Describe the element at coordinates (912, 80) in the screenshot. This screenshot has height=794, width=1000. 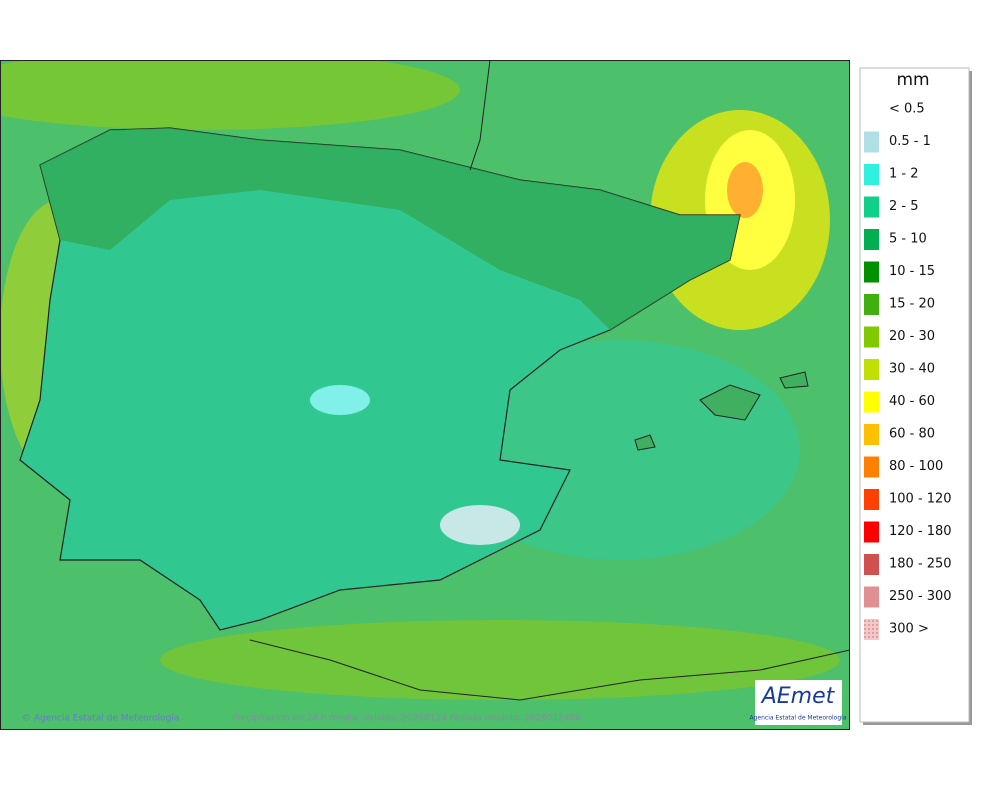
I see `legend-unit: mm` at that location.